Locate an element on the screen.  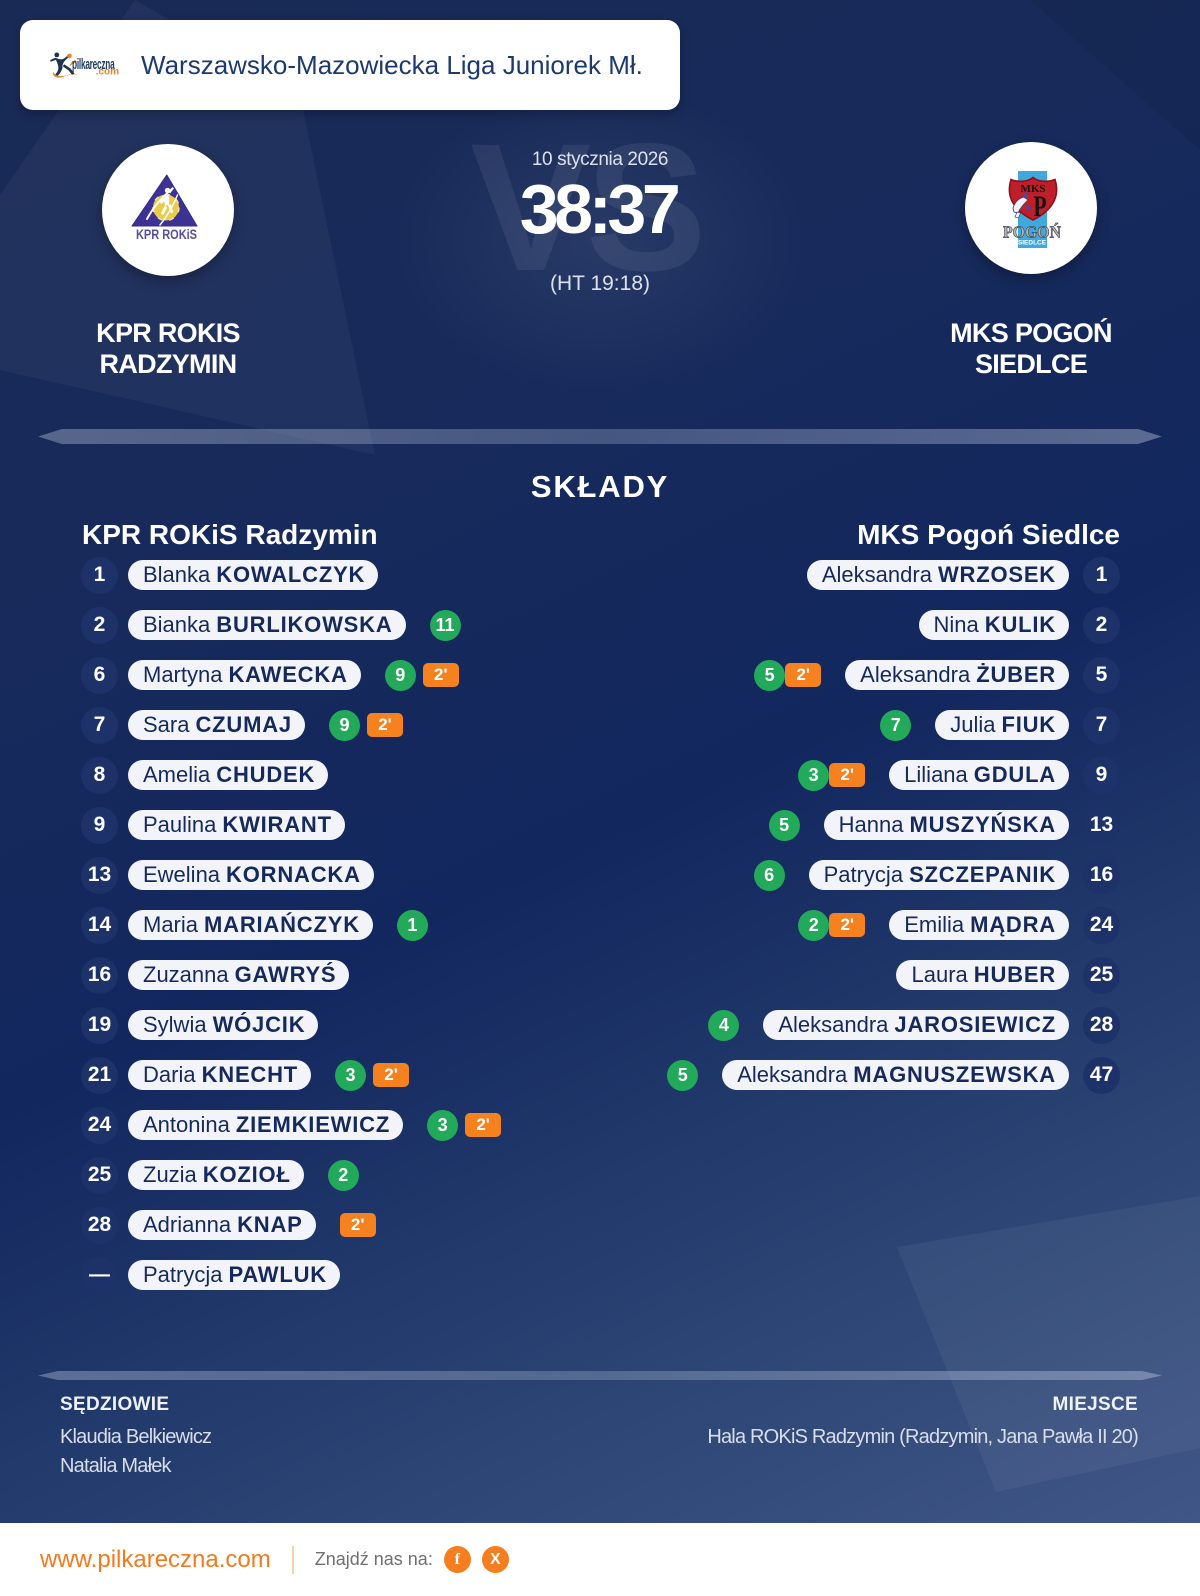
svg-text: POGOŃ is located at coordinates (1032, 232).